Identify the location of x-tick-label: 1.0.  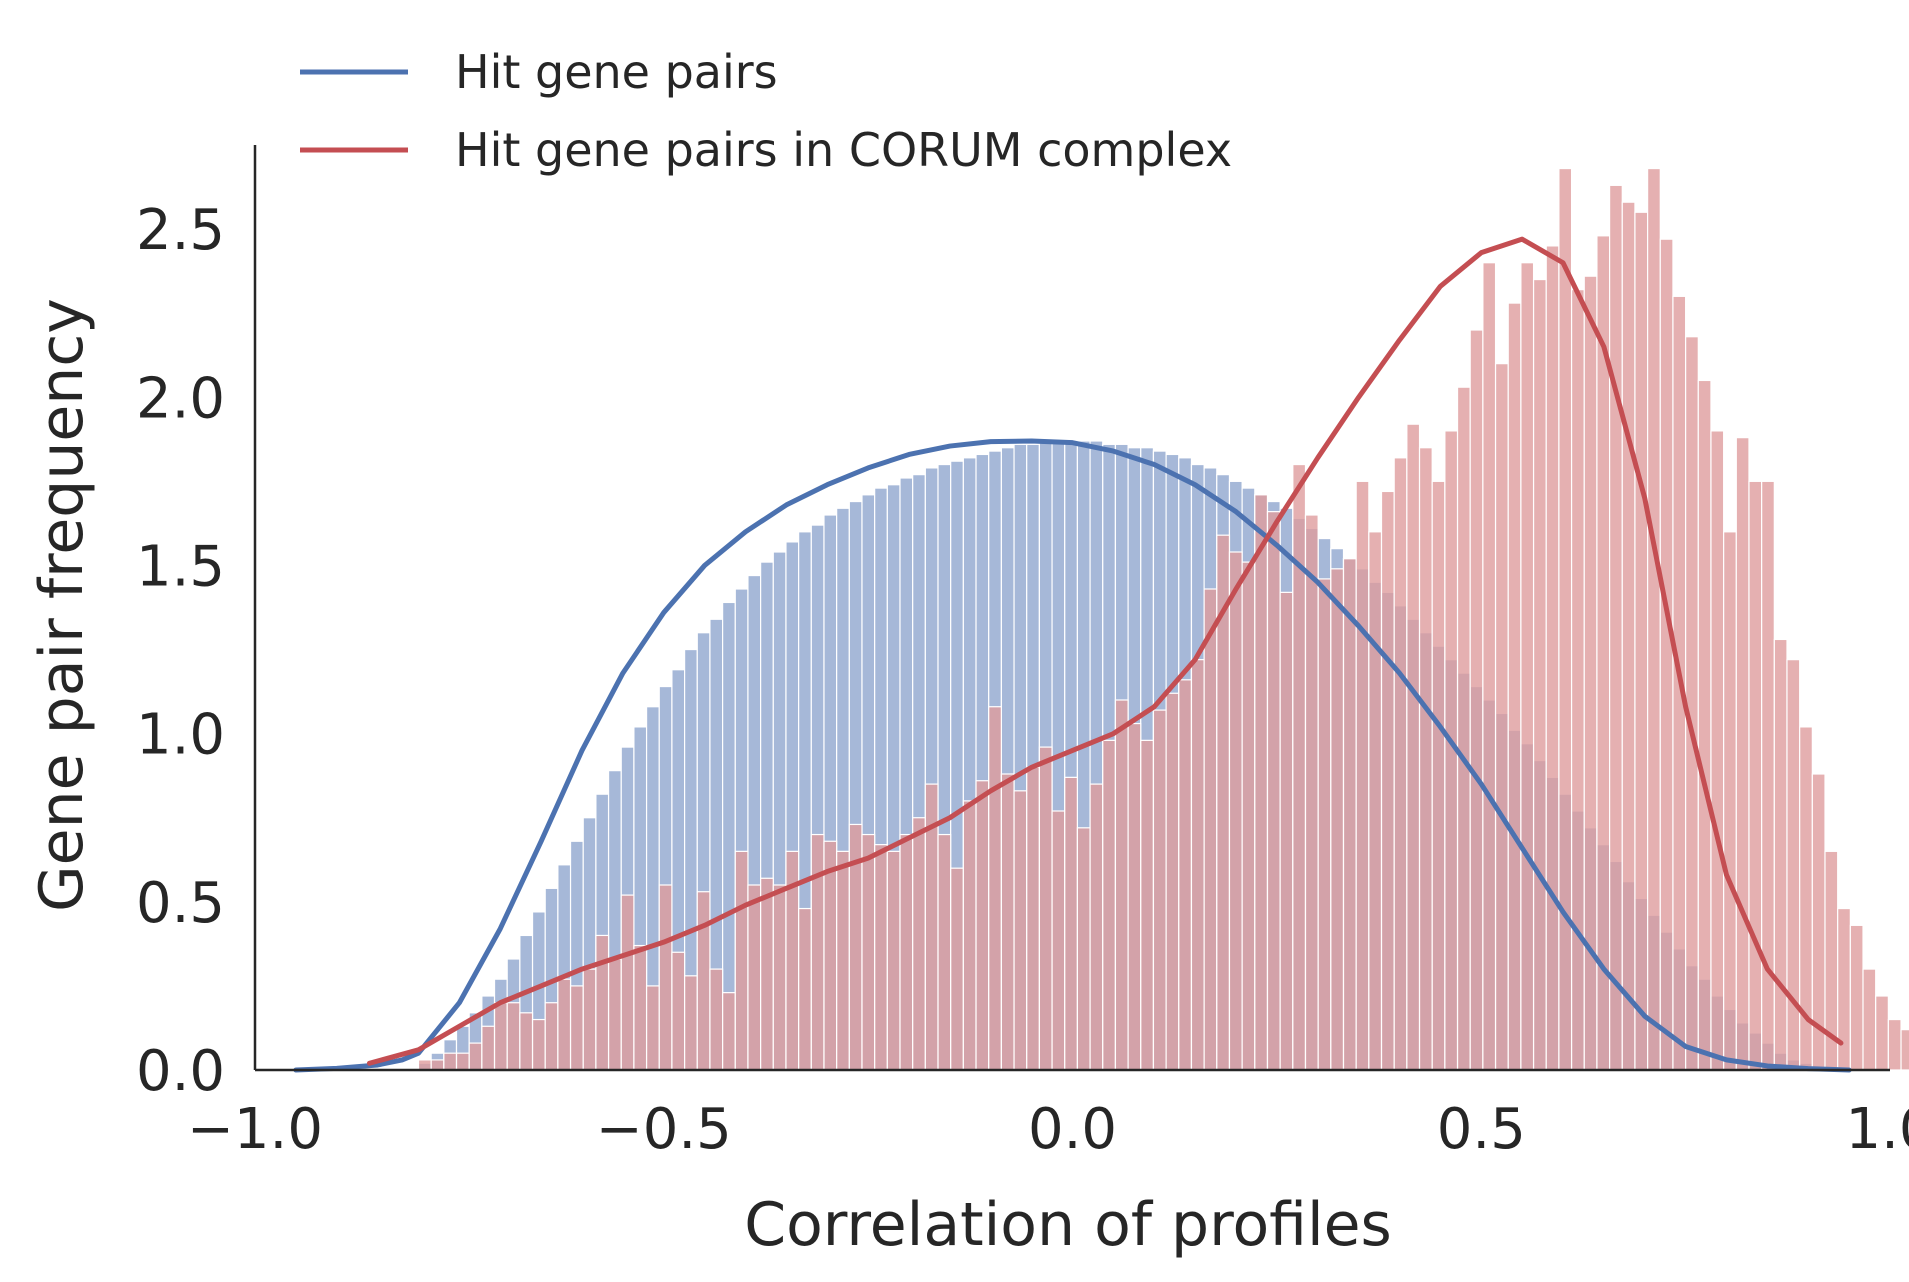
(1877, 1129).